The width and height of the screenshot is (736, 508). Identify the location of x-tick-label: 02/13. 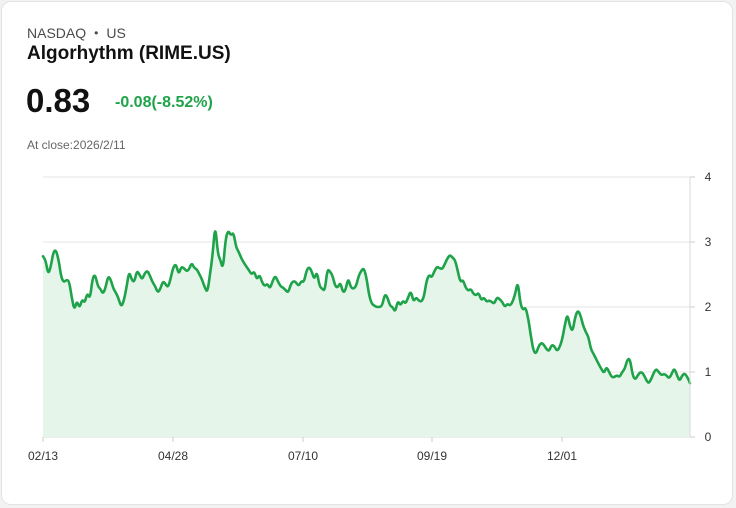
(43, 456).